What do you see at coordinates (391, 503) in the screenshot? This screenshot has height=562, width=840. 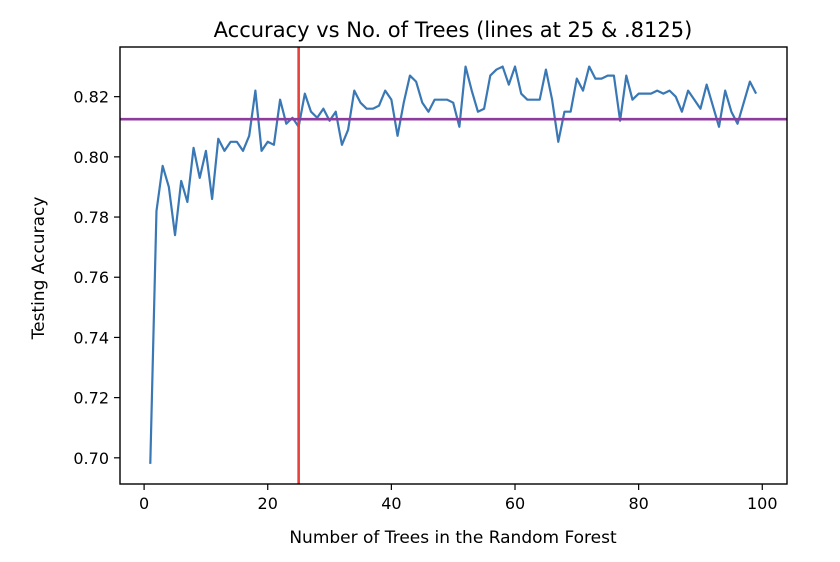 I see `x-tick-label: 40` at bounding box center [391, 503].